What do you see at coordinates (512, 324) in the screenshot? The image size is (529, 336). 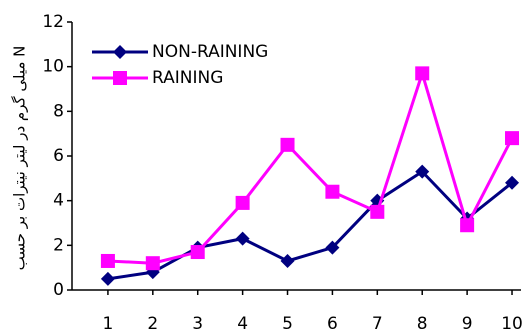 I see `x-tick-label: 10` at bounding box center [512, 324].